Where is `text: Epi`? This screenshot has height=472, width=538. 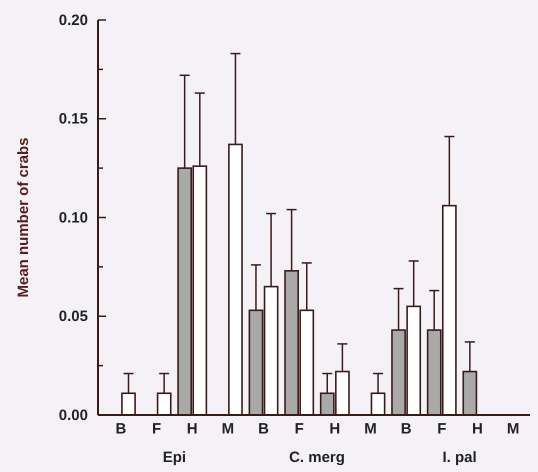
text: Epi is located at coordinates (174, 457).